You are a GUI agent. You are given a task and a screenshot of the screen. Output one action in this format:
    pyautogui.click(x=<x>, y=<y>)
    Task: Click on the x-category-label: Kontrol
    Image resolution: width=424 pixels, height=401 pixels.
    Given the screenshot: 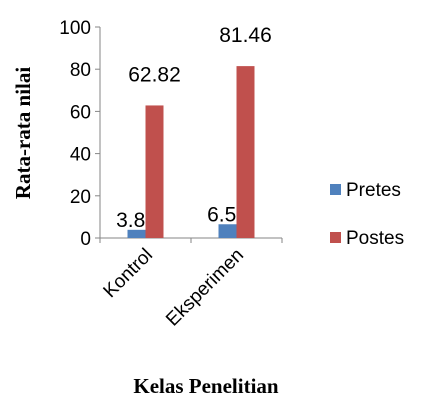 What is the action you would take?
    pyautogui.click(x=128, y=273)
    